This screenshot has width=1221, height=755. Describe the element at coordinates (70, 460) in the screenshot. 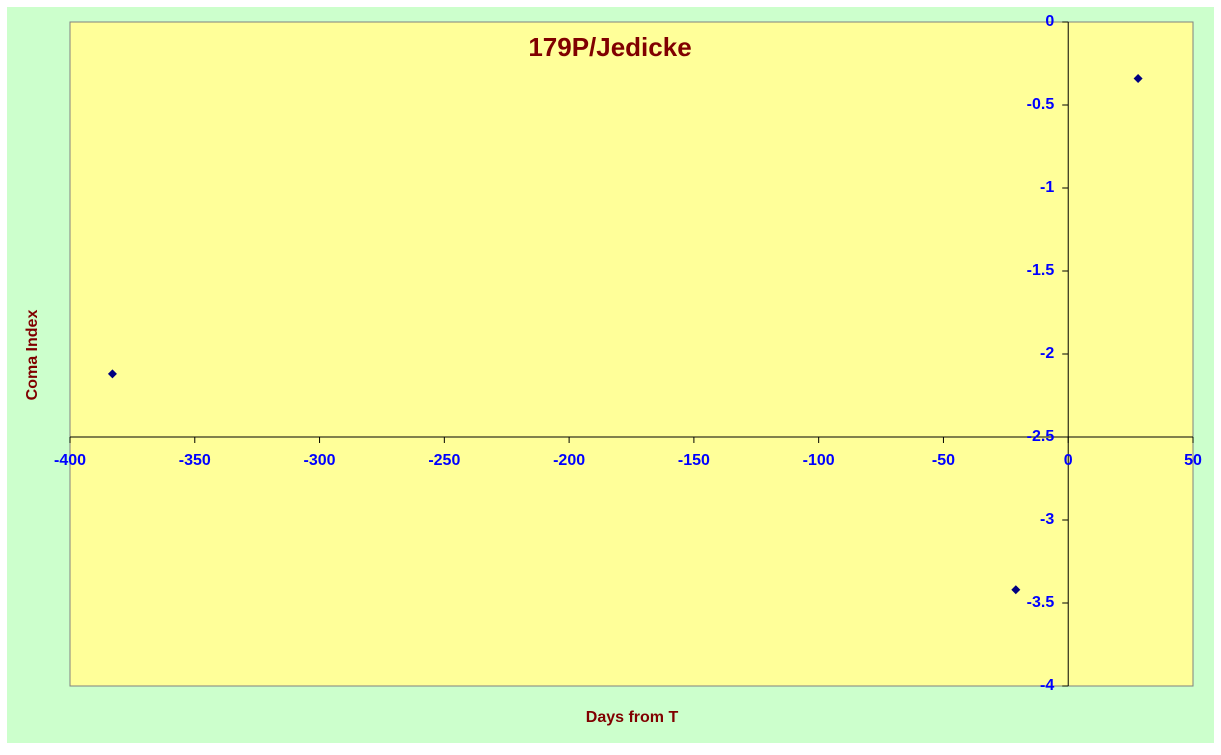

I see `x-tick-label: -400` at that location.